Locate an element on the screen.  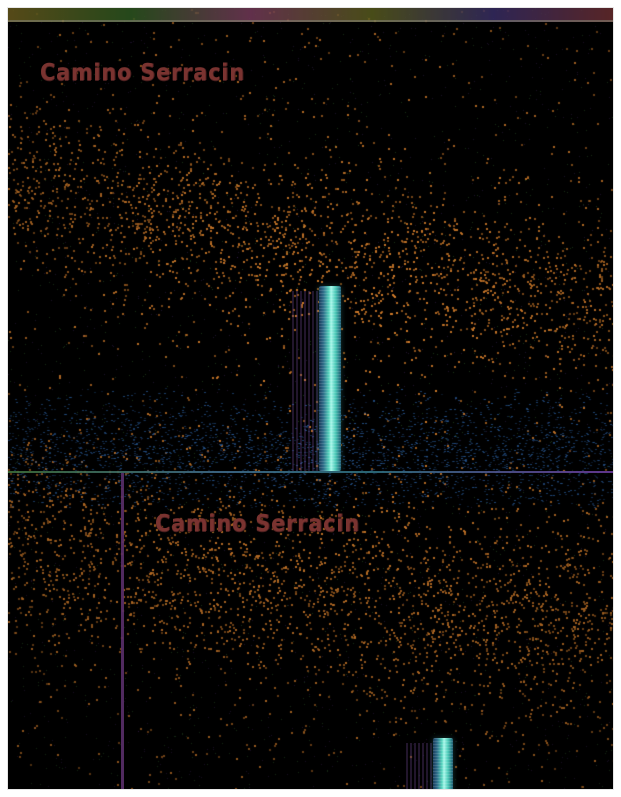
light-pillar-icon-bottom is located at coordinates (443, 763).